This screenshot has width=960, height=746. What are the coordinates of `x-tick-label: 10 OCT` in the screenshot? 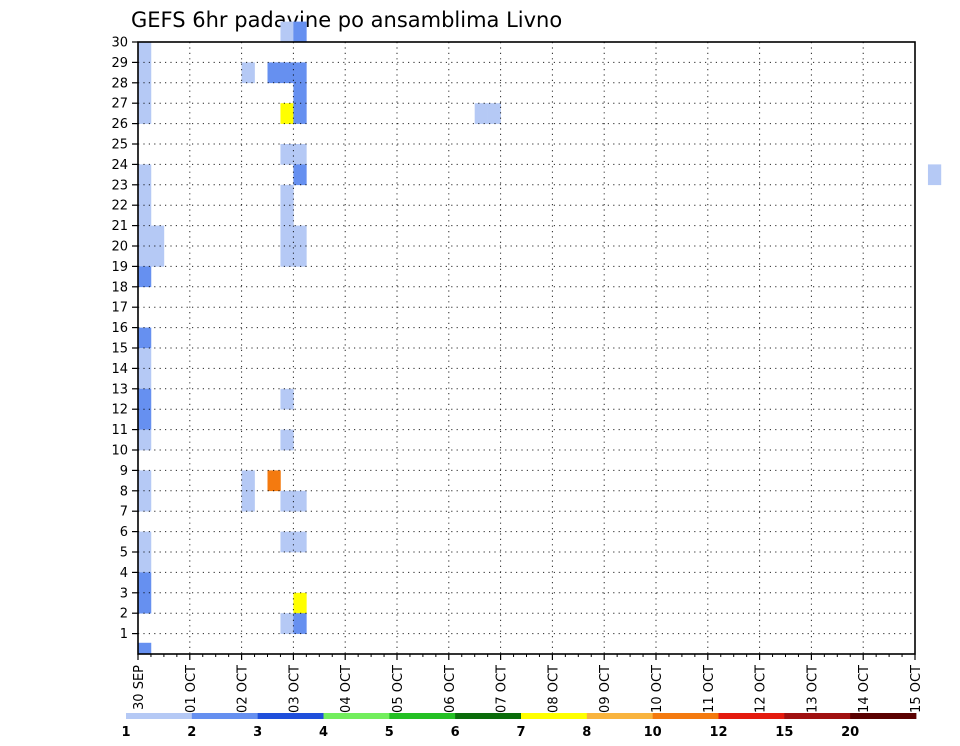 It's located at (657, 689).